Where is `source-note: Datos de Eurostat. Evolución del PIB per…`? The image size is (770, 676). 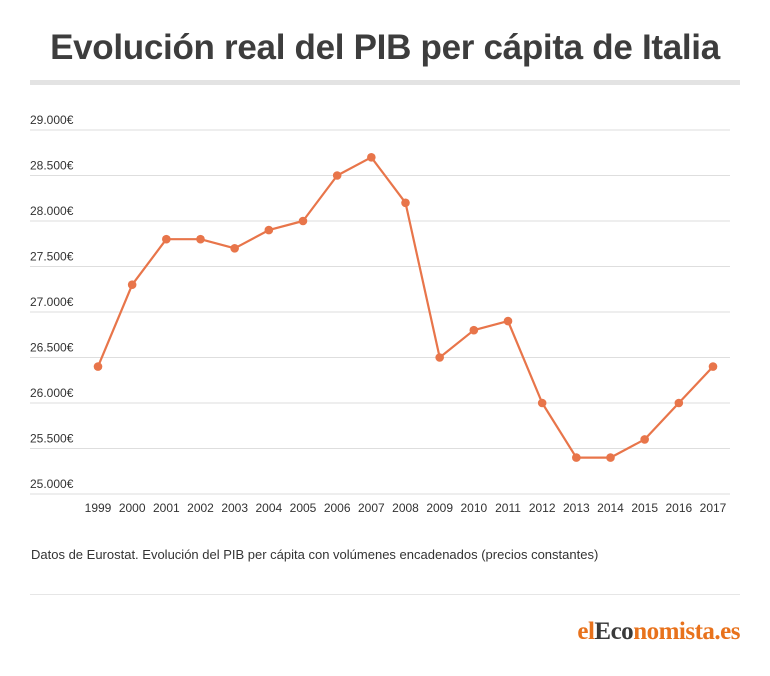 source-note: Datos de Eurostat. Evolución del PIB per… is located at coordinates (315, 554).